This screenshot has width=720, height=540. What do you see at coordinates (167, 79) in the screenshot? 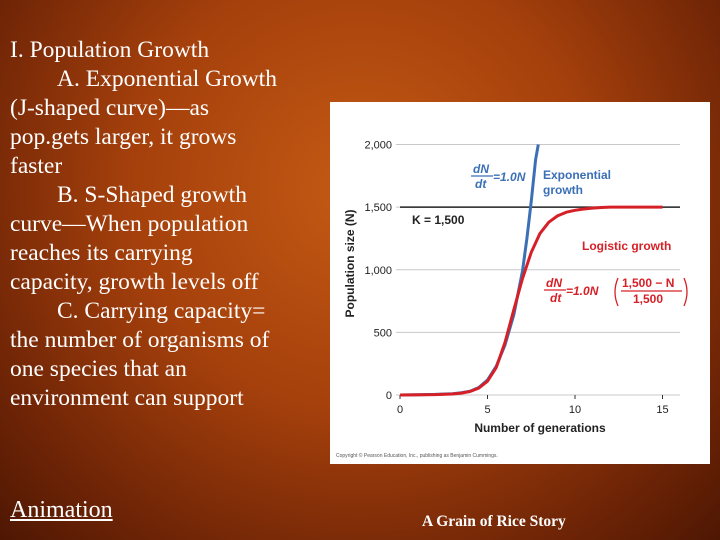
I see `outline-point-a: A. Exponential Growth` at bounding box center [167, 79].